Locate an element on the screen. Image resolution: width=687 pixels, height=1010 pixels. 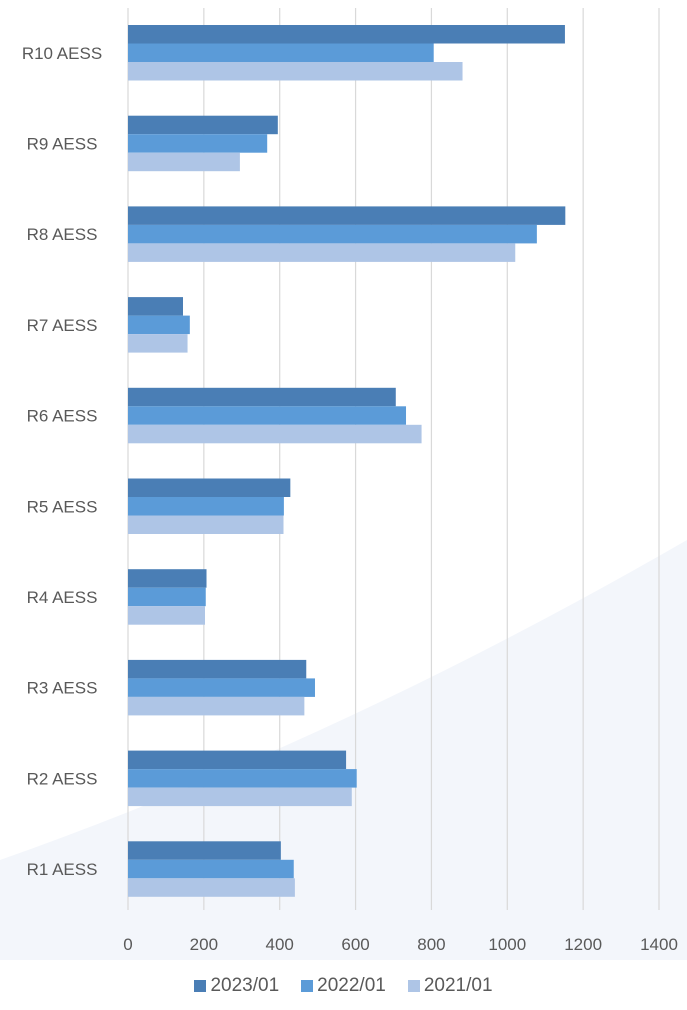
category-label: R5 AESS is located at coordinates (62, 506).